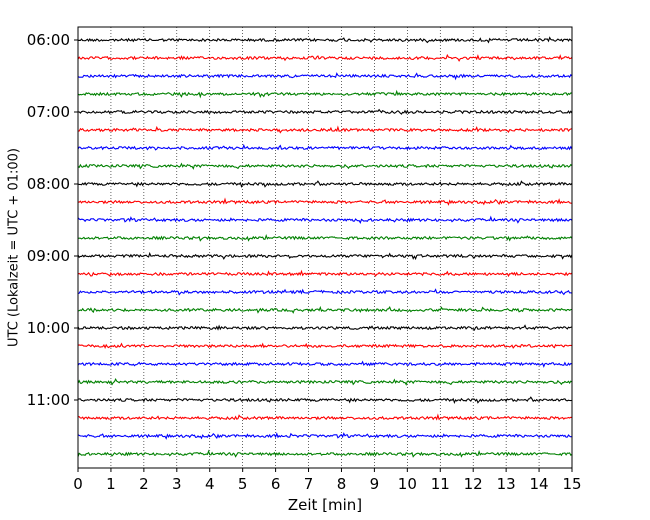  Describe the element at coordinates (407, 484) in the screenshot. I see `x-tick-label: 10` at that location.